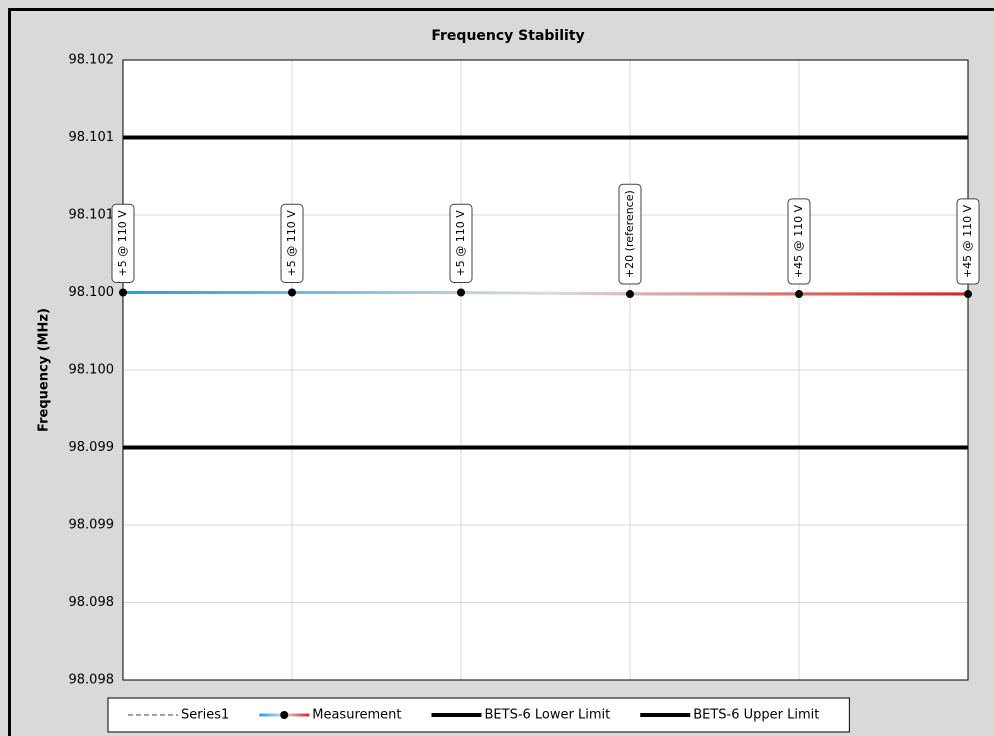  What do you see at coordinates (284, 715) in the screenshot?
I see `legend-marker` at bounding box center [284, 715].